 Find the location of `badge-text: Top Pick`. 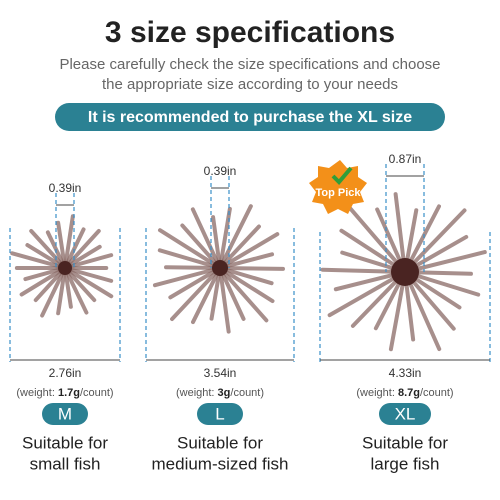

badge-text: Top Pick is located at coordinates (338, 193).